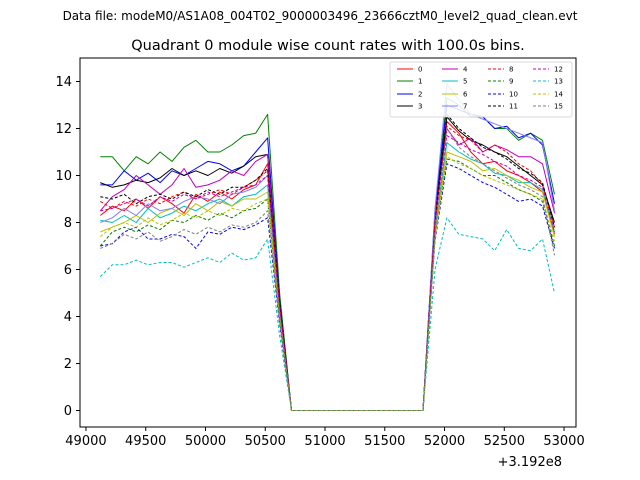  What do you see at coordinates (513, 107) in the screenshot?
I see `legend-label-11: 11` at bounding box center [513, 107].